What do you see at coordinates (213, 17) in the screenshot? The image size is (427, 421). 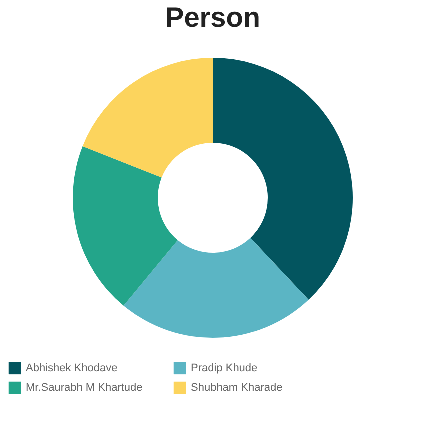 I see `chart-title: Person` at bounding box center [213, 17].